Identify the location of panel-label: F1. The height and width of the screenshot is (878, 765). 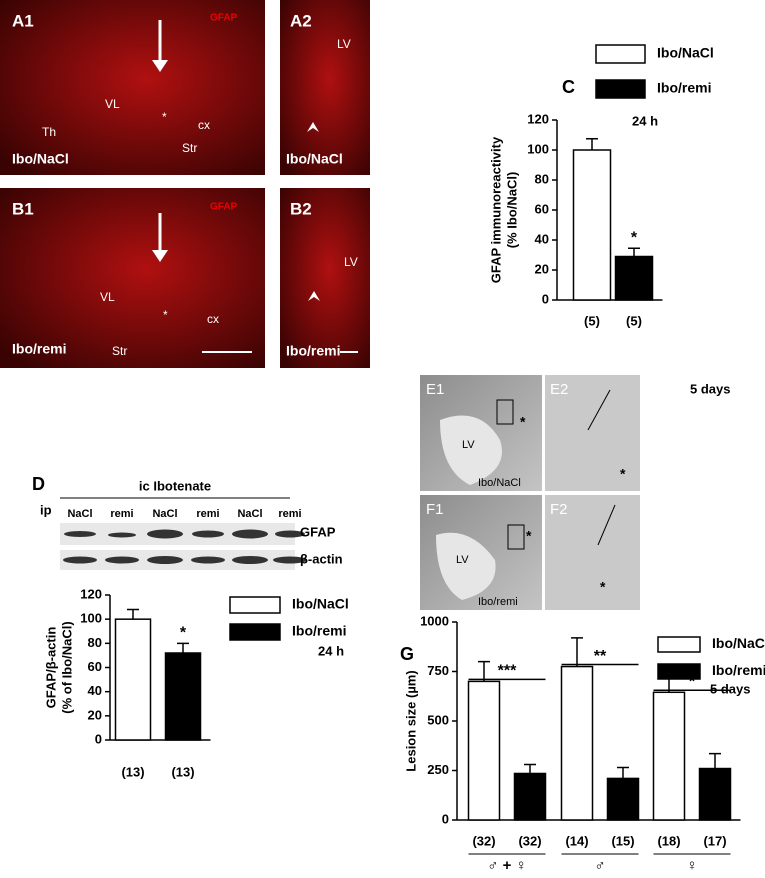
(435, 509).